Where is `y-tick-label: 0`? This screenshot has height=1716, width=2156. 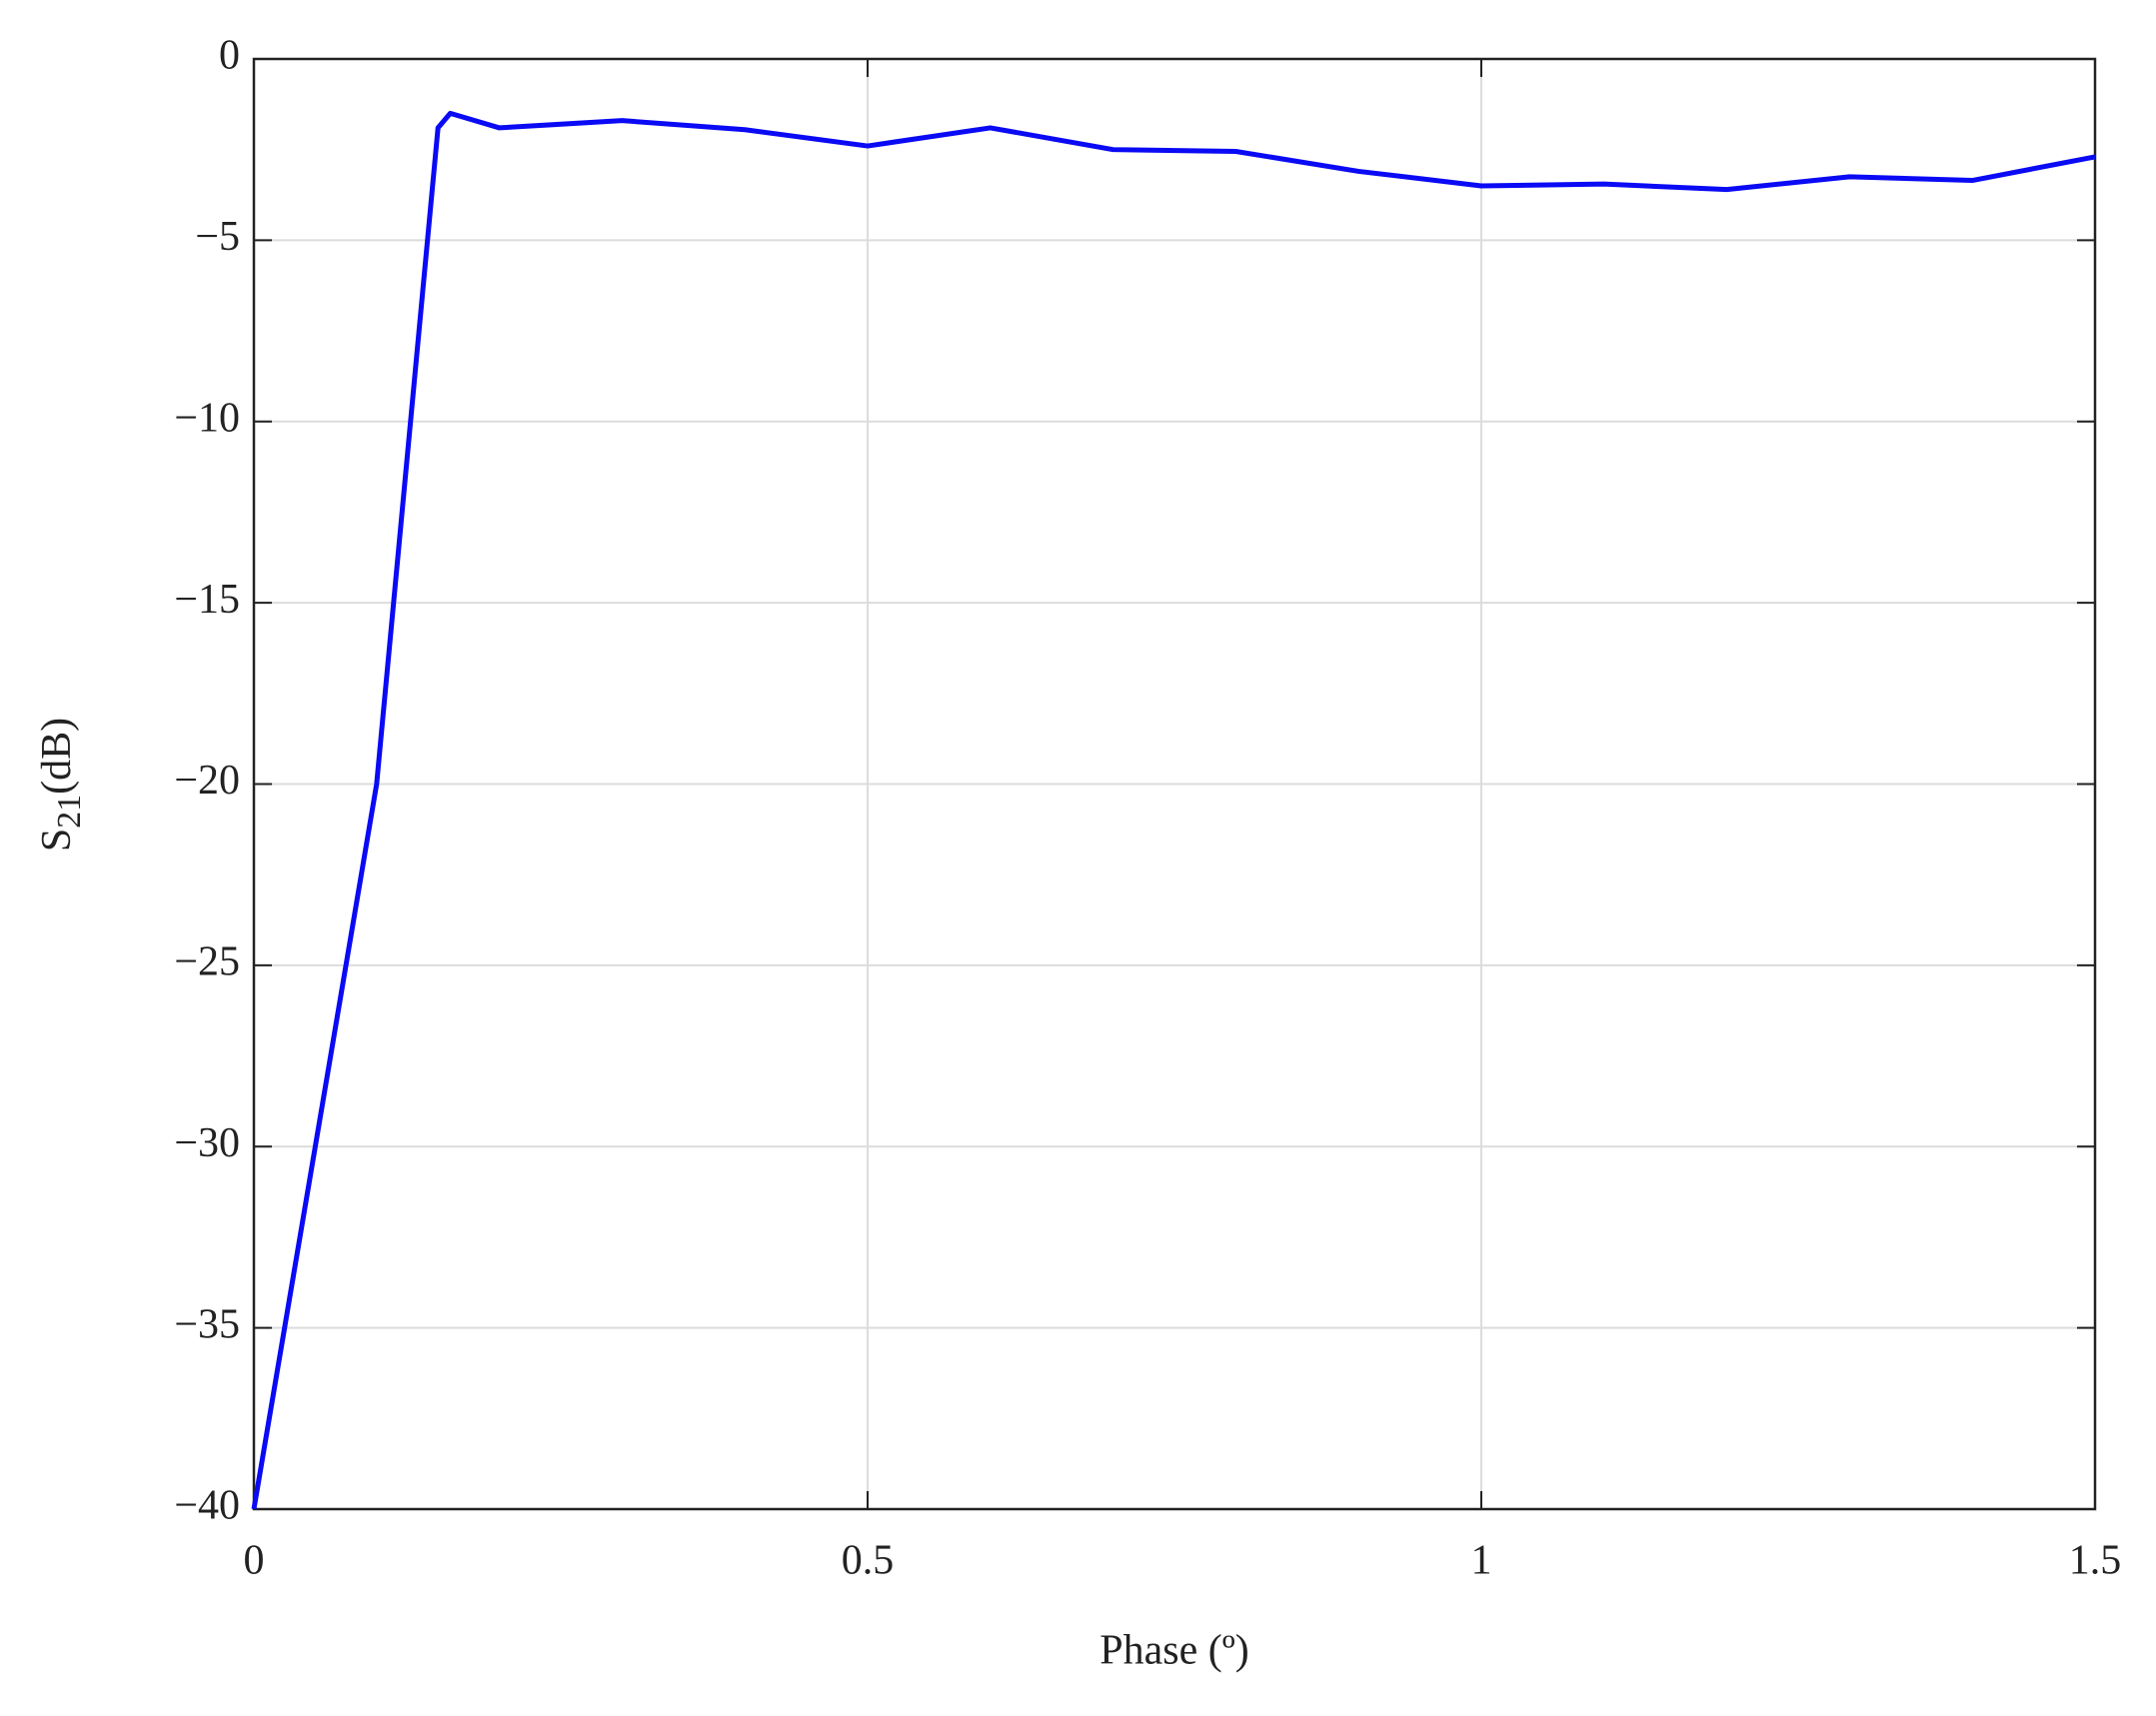 y-tick-label: 0 is located at coordinates (229, 56).